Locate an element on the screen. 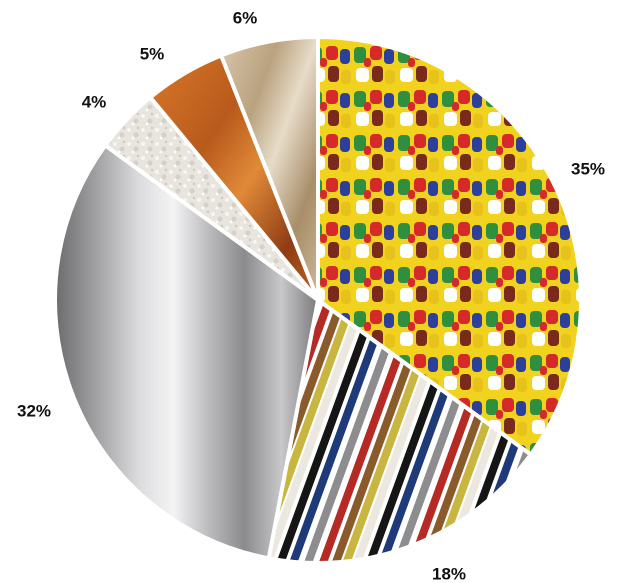 The width and height of the screenshot is (627, 583). slice-value-label: 4% is located at coordinates (94, 101).